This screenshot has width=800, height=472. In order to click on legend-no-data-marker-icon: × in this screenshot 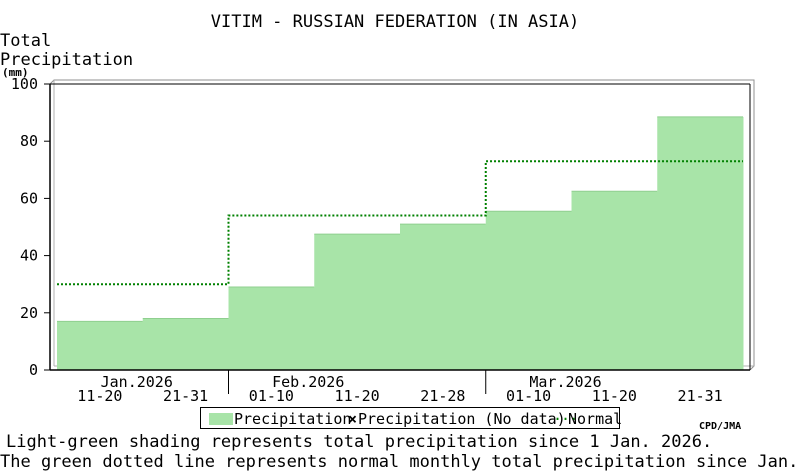, I will do `click(353, 419)`.